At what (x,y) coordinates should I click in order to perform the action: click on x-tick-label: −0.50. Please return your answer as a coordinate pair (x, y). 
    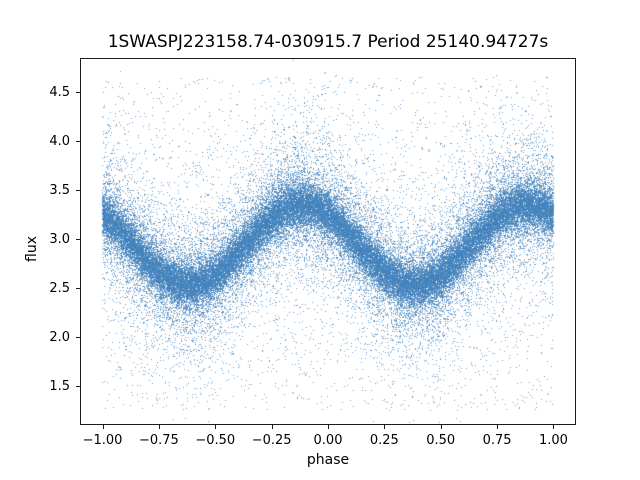
    Looking at the image, I should click on (215, 440).